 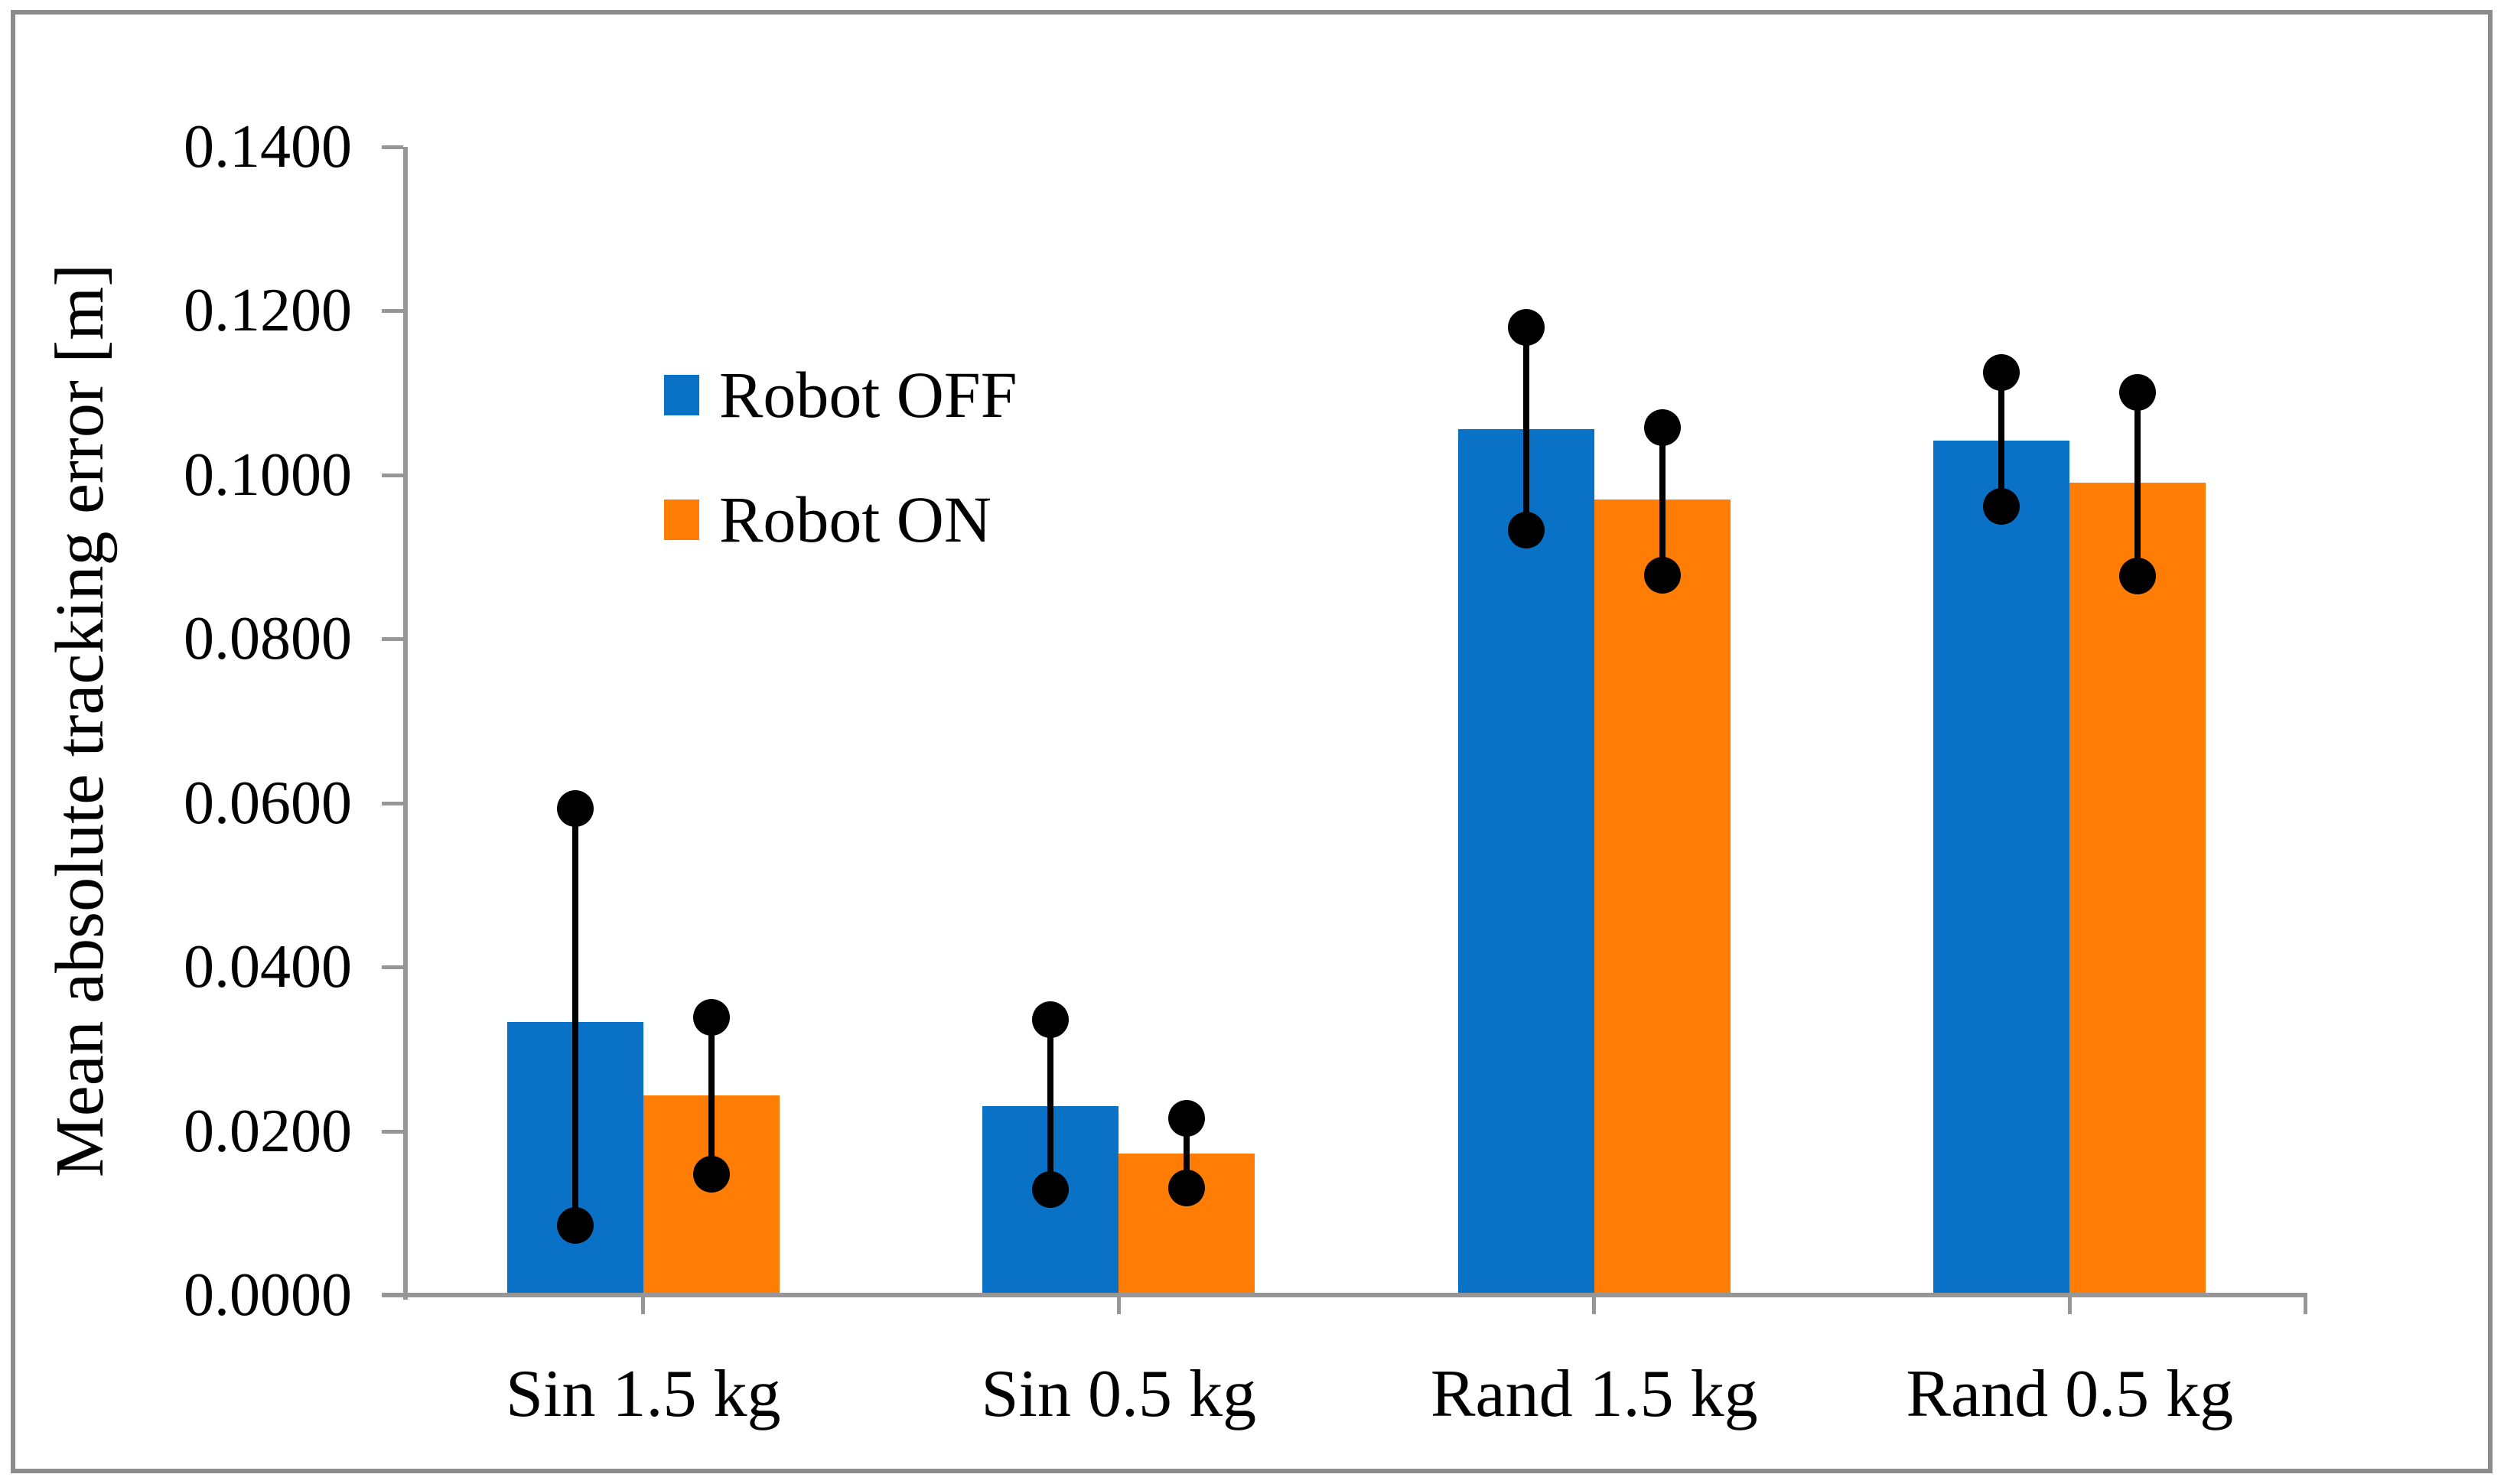 I want to click on y-axis-line, so click(x=405, y=723).